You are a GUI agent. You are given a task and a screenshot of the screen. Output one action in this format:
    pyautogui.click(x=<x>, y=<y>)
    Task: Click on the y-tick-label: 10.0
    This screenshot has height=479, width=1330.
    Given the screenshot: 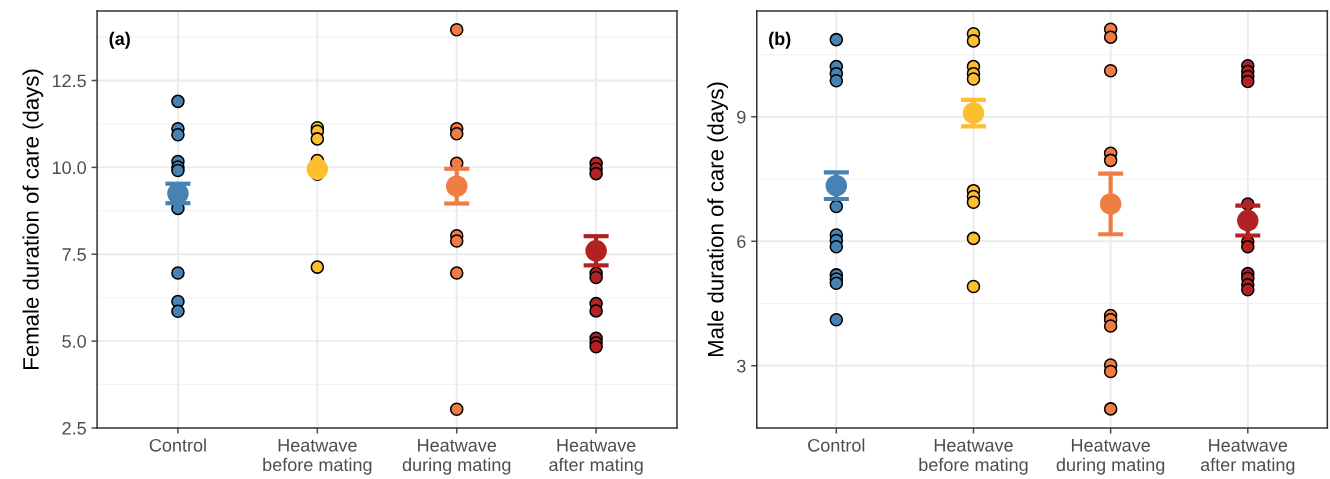 What is the action you would take?
    pyautogui.click(x=69, y=168)
    